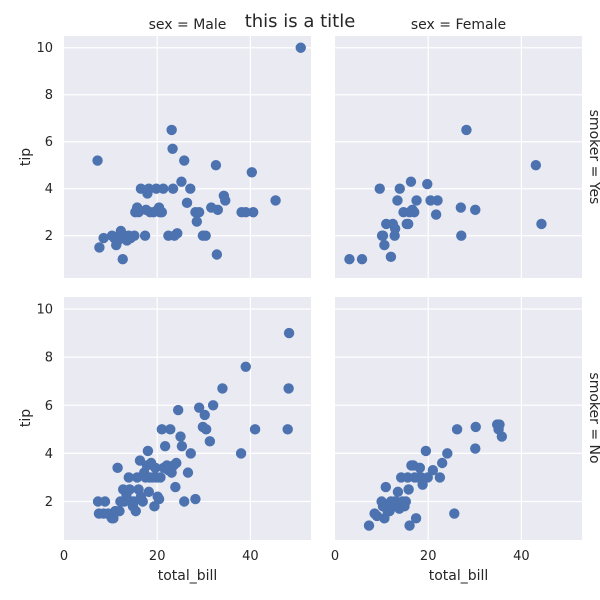  What do you see at coordinates (44, 310) in the screenshot?
I see `y-tick-label: 10` at bounding box center [44, 310].